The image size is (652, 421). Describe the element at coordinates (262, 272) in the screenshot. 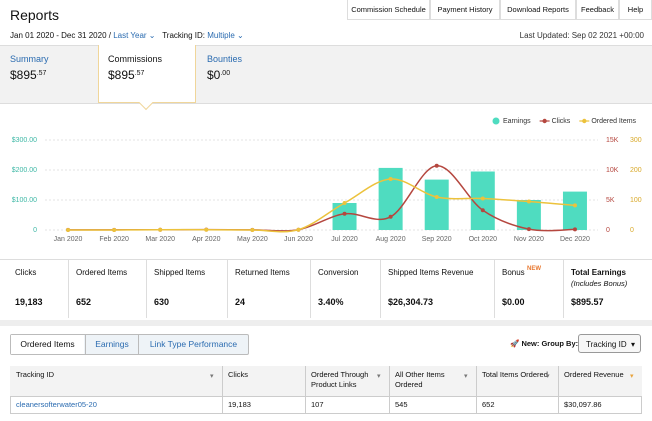

I see `stat-label: Returned Items` at that location.